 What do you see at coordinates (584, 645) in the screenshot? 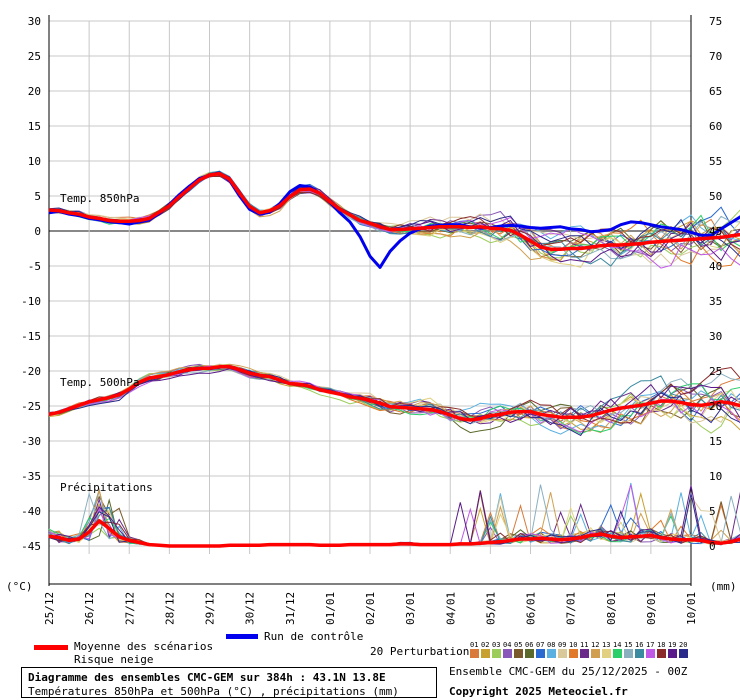
I see `perturbation-number: 11` at bounding box center [584, 645].